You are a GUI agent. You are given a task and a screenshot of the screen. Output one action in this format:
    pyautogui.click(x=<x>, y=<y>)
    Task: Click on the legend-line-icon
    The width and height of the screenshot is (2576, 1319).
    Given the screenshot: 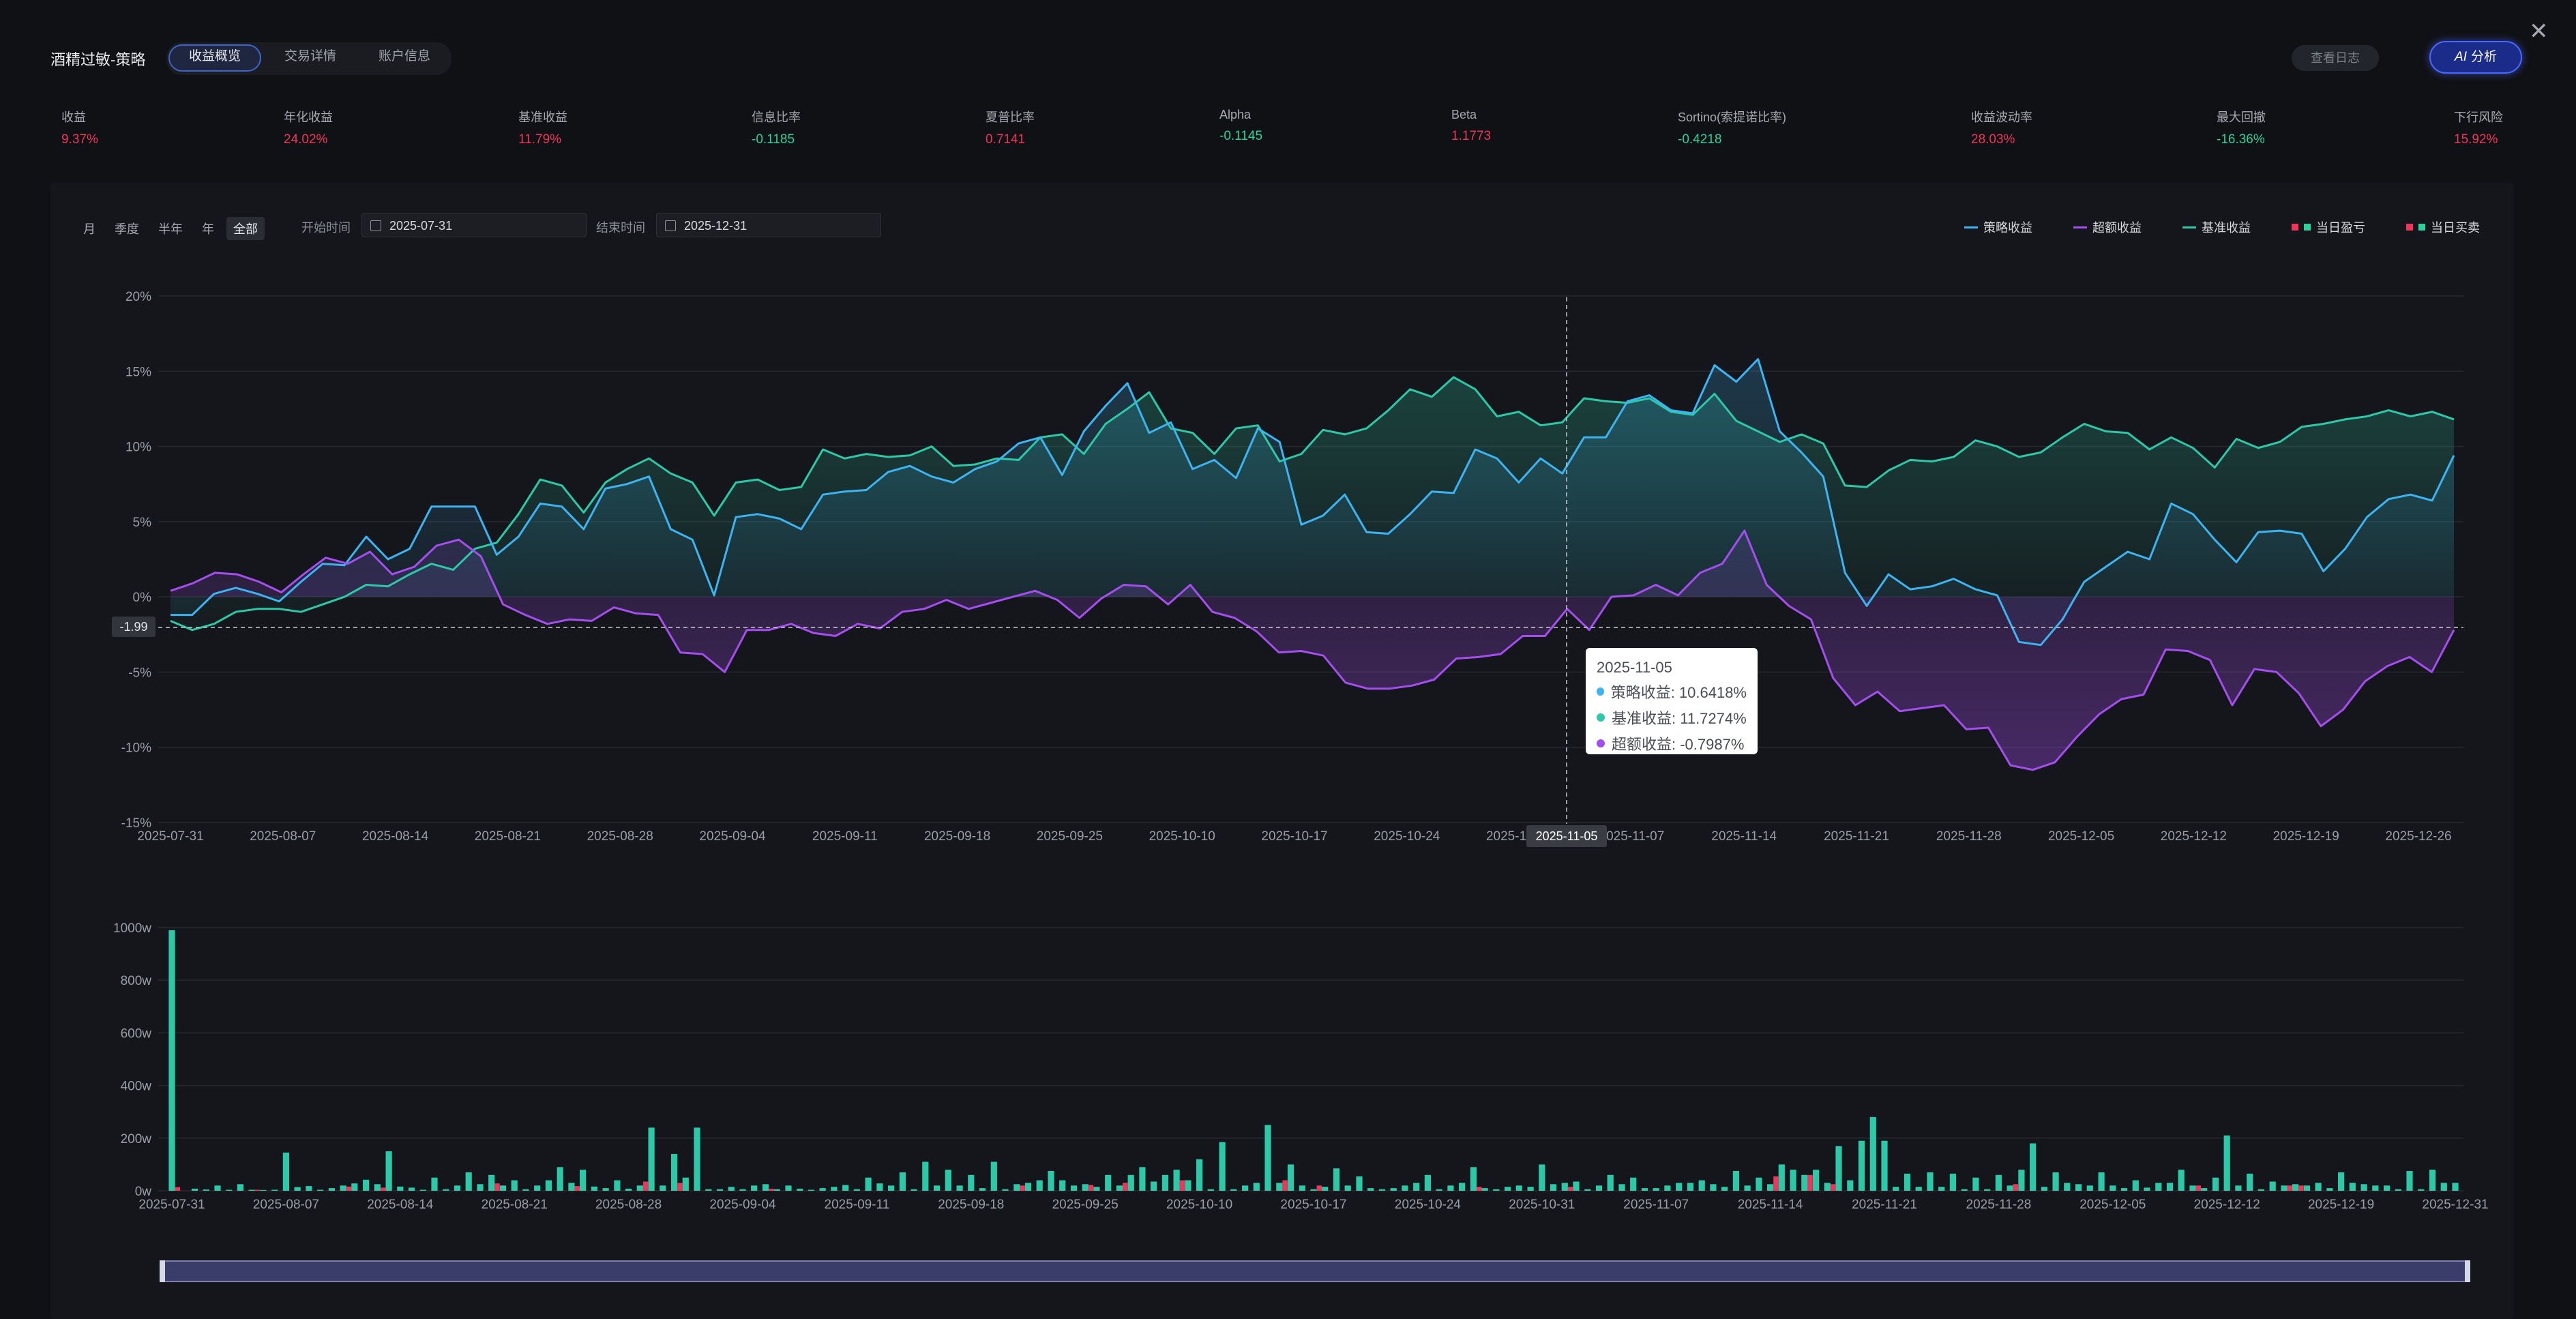 What is the action you would take?
    pyautogui.click(x=2189, y=227)
    